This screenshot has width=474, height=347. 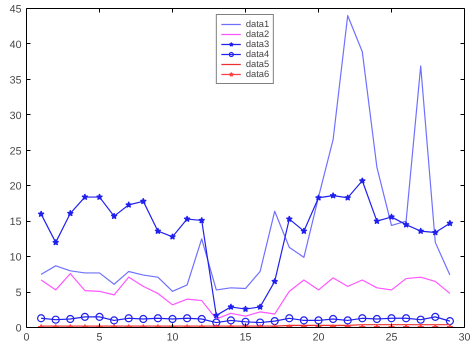 What do you see at coordinates (258, 64) in the screenshot?
I see `legend-label: data5` at bounding box center [258, 64].